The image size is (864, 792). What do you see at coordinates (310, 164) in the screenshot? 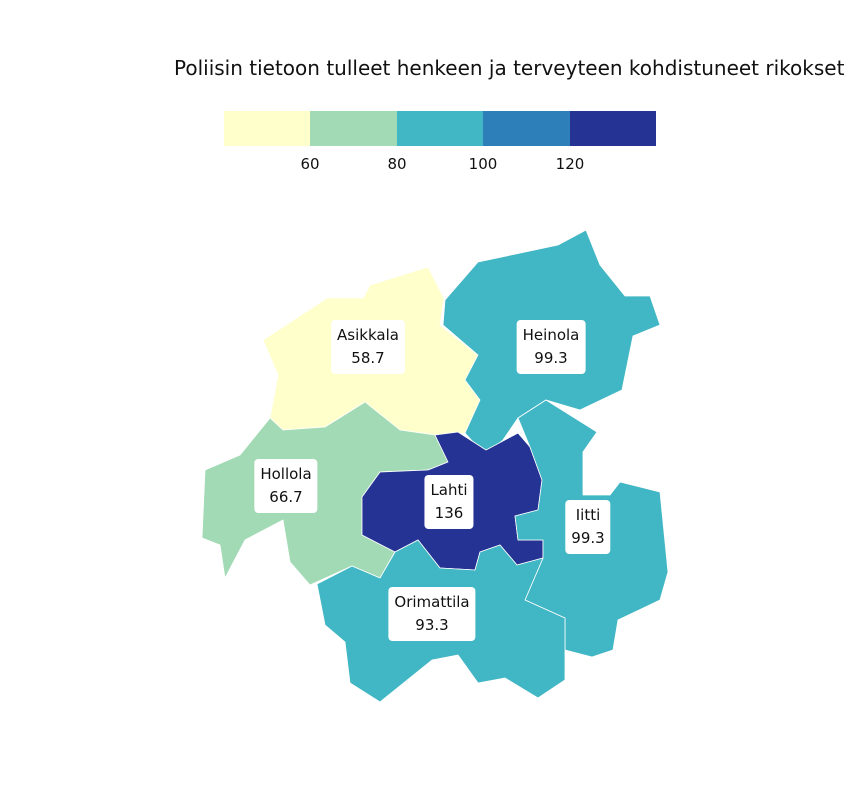
I see `legend-tick: 60` at bounding box center [310, 164].